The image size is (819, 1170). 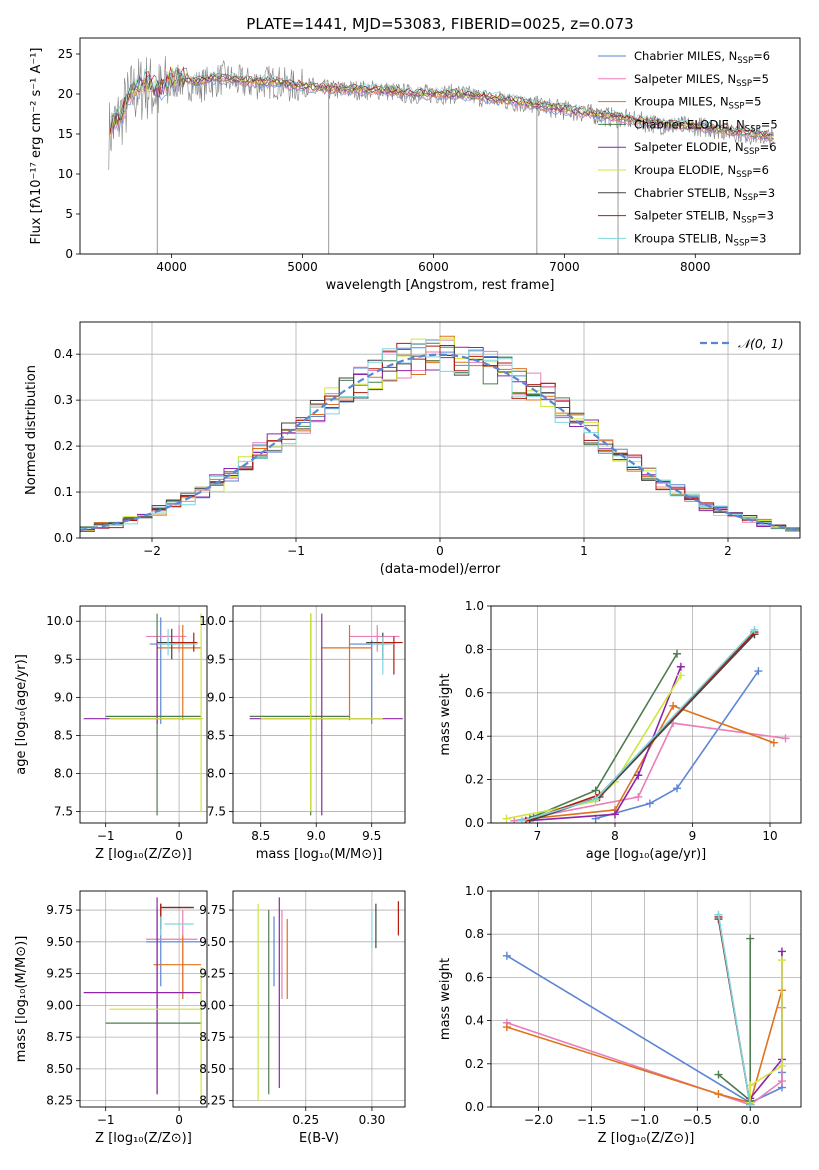 I want to click on legend-label-normal: 𝒩(0, 1), so click(x=761, y=343).